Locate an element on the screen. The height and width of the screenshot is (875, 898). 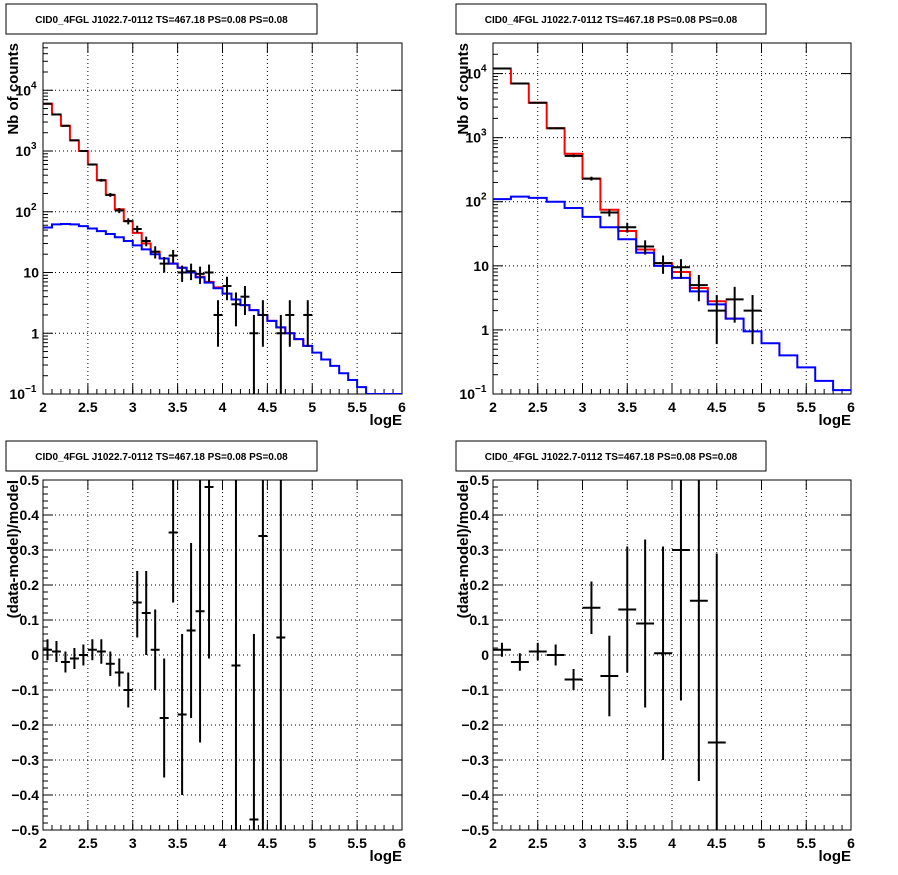
y-tick-exponent: 3 is located at coordinates (484, 133).